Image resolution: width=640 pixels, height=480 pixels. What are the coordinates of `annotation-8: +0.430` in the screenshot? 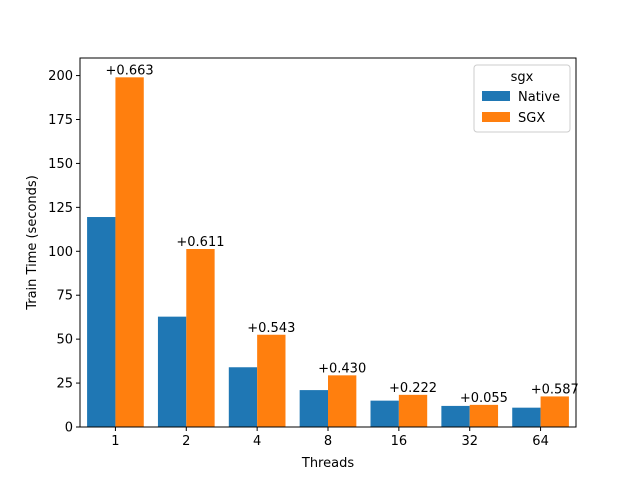 It's located at (342, 368).